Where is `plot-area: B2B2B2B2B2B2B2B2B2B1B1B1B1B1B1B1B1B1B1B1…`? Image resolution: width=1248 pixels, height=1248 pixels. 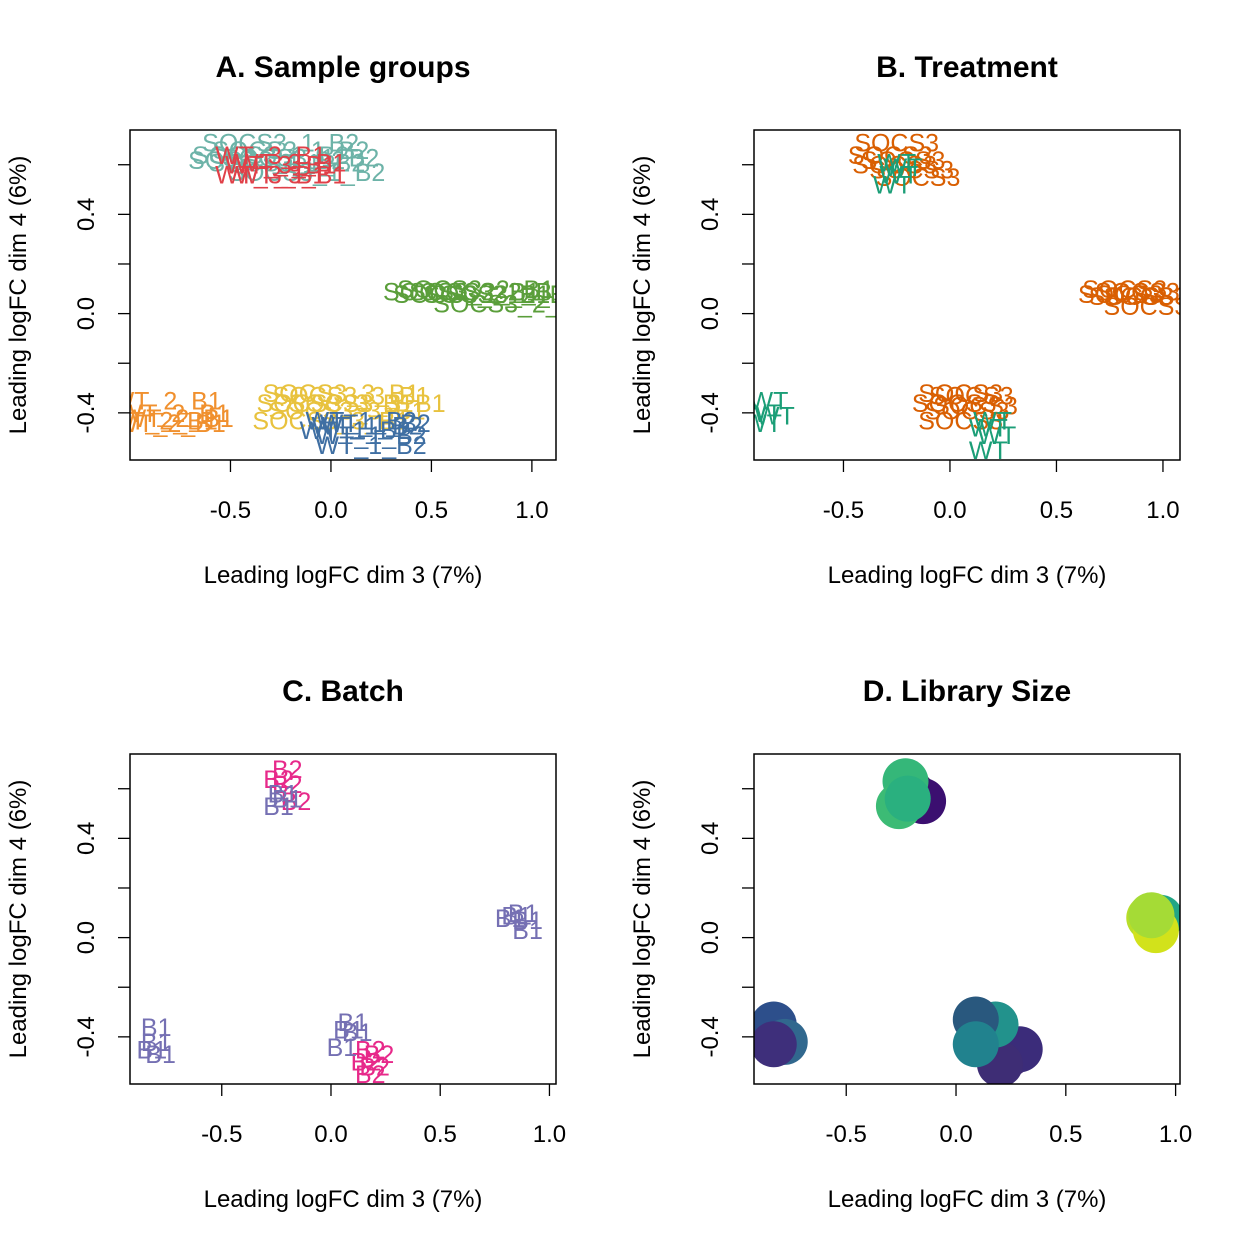
plot-area: B2B2B2B2B2B2B2B2B2B1B1B1B1B1B1B1B1B1B1B1… is located at coordinates (340, 922).